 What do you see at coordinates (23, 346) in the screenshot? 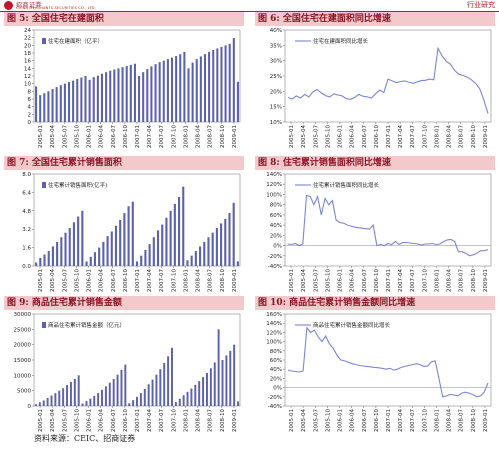
I see `y-tick-label: 20000` at bounding box center [23, 346].